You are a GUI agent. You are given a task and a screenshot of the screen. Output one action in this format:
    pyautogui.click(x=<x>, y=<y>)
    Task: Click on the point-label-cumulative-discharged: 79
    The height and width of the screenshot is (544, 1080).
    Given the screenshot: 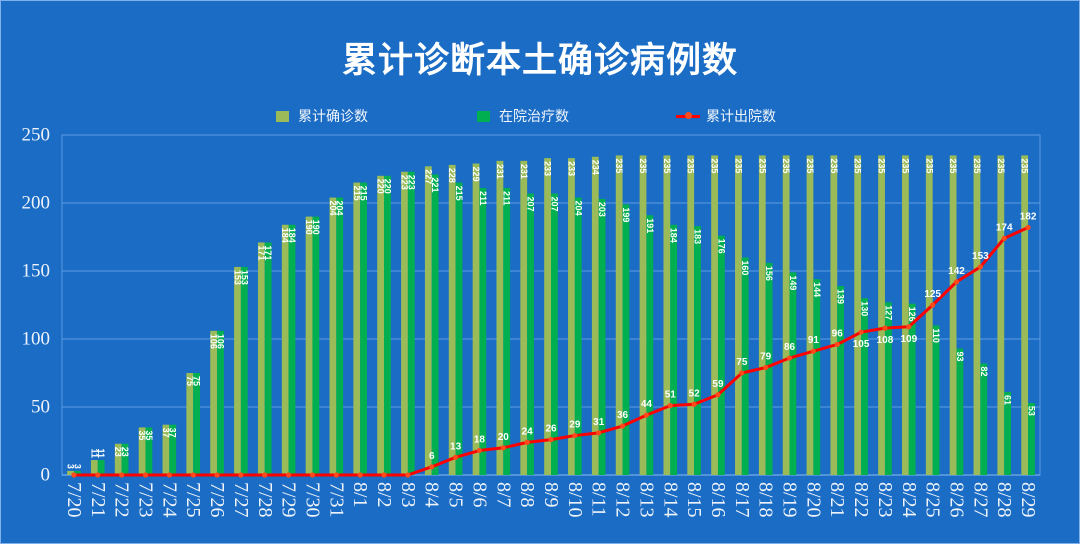 What is the action you would take?
    pyautogui.click(x=766, y=357)
    